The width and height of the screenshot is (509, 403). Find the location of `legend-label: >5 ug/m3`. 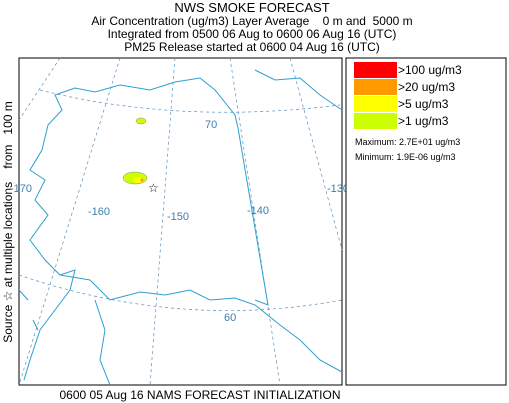

legend-label: >5 ug/m3 is located at coordinates (423, 104).